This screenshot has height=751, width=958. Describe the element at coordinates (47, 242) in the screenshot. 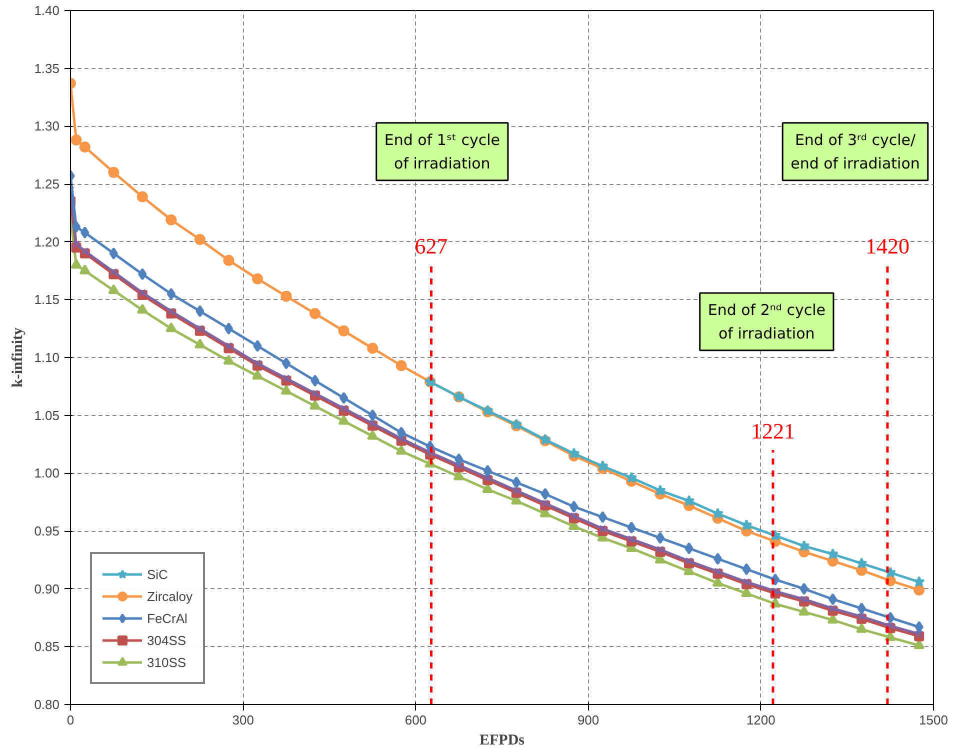

I see `y-tick-label: 1.20` at that location.